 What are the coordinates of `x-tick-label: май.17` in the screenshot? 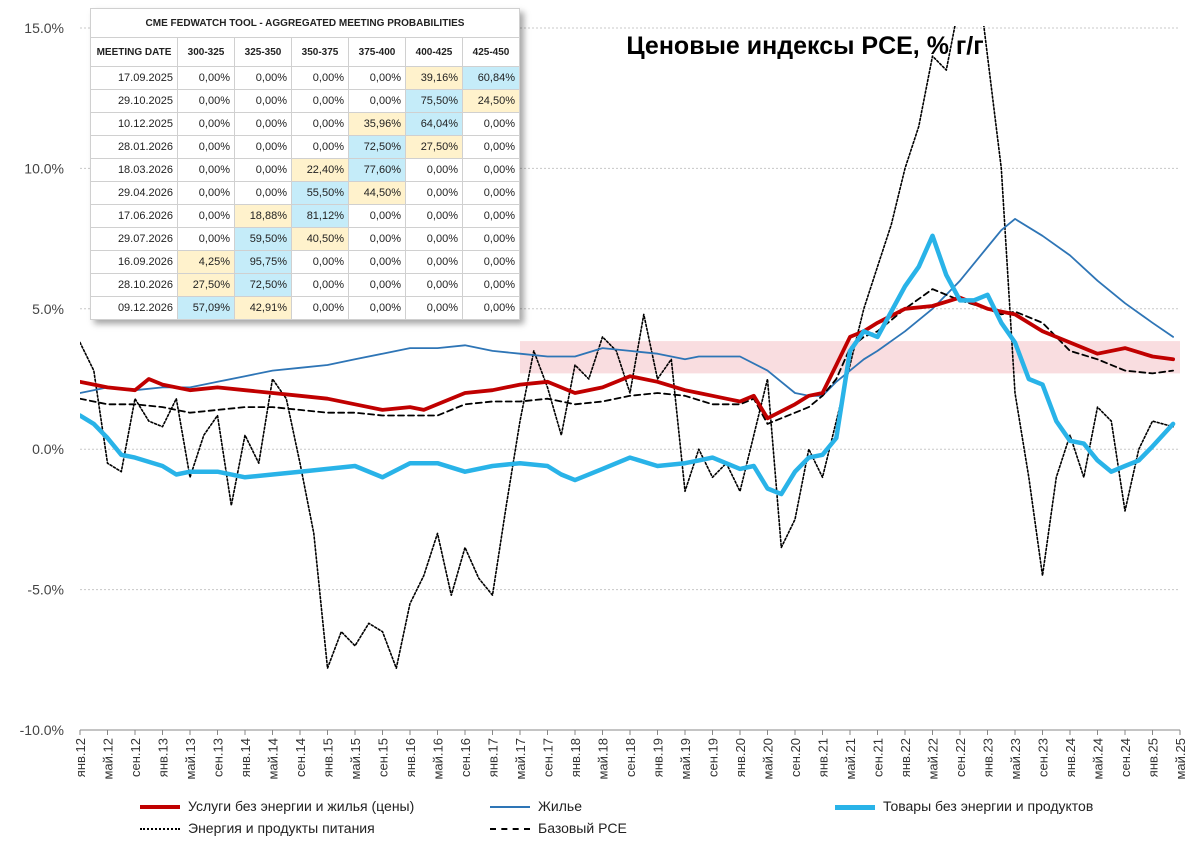 It's located at (520, 759).